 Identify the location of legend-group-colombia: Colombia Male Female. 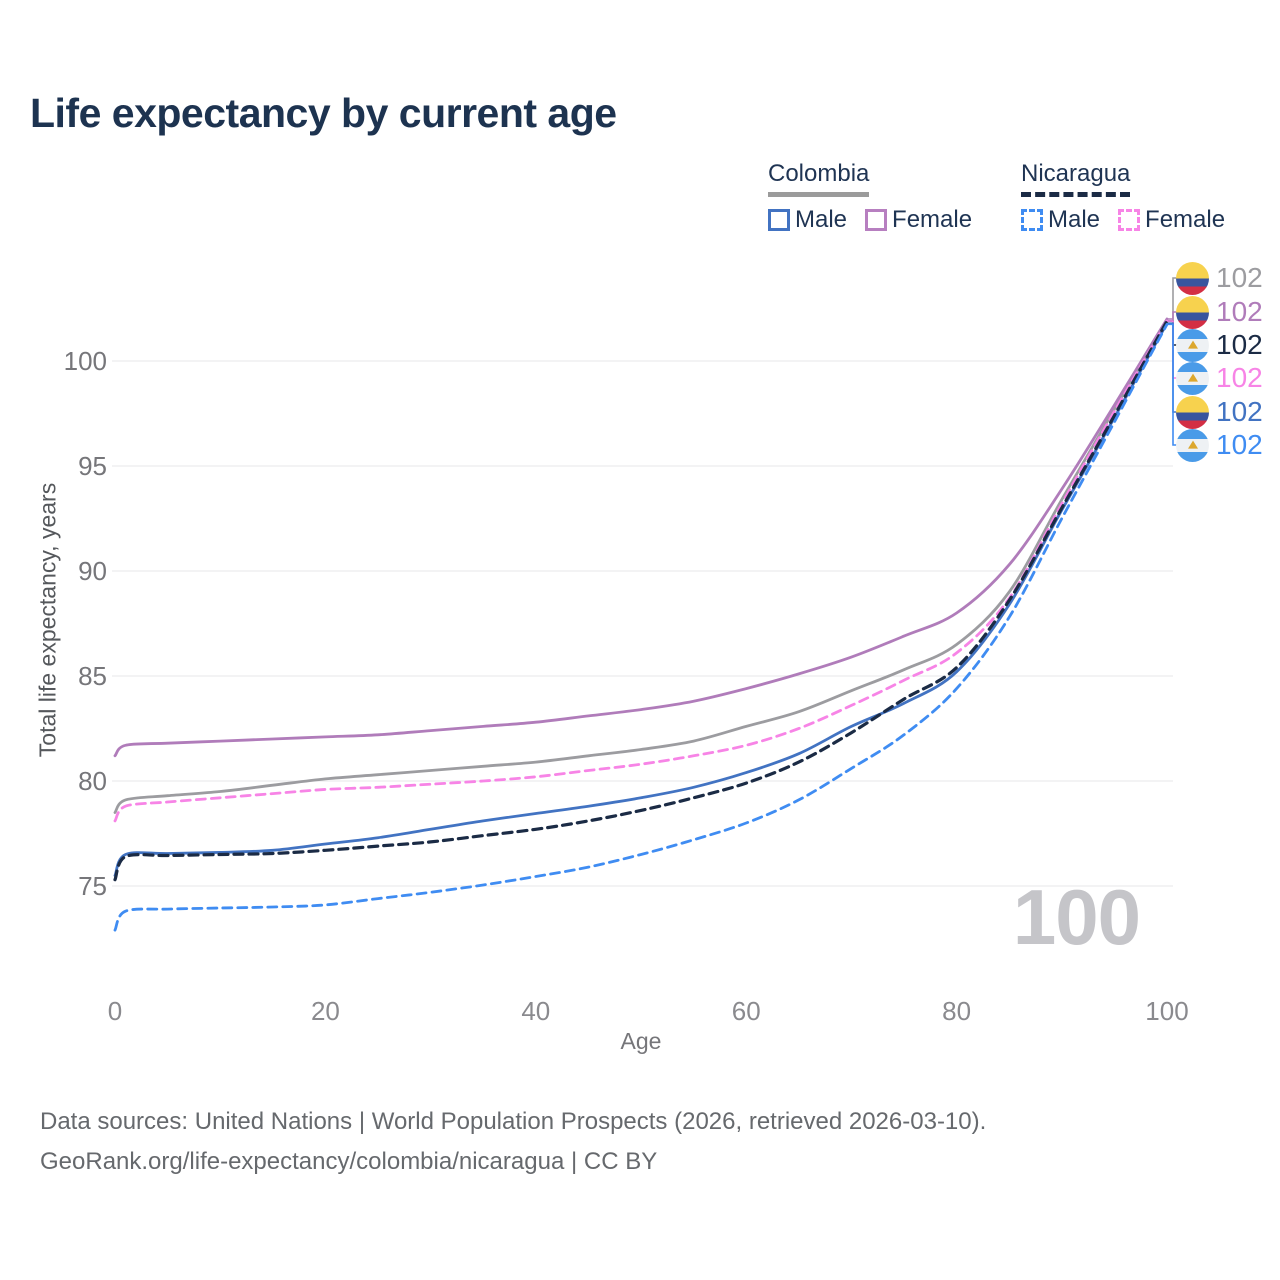
(879, 197).